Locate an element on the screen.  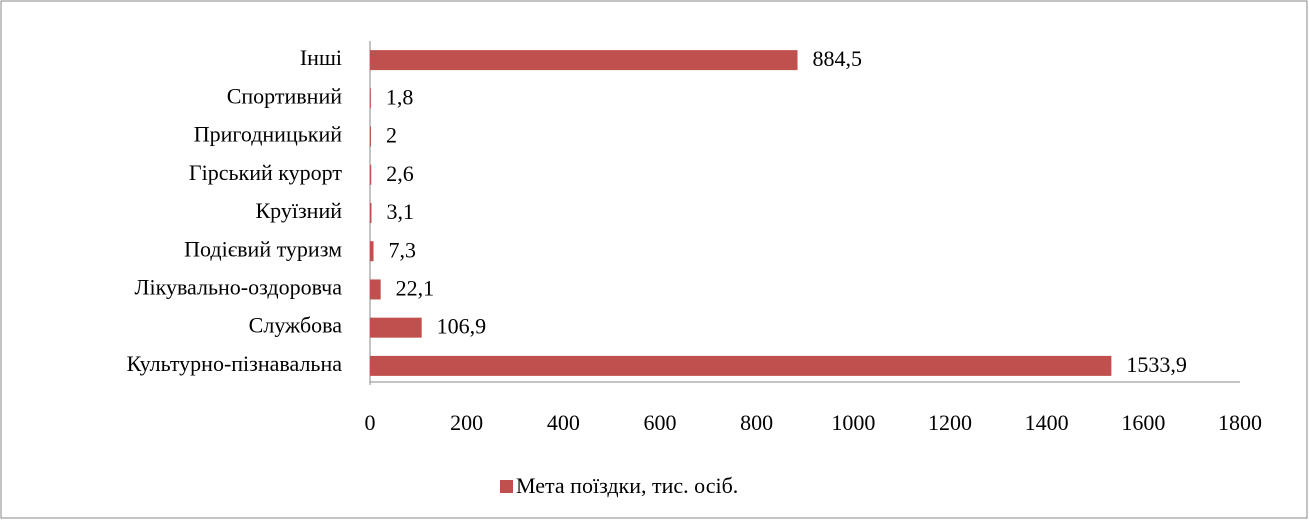
y-tick-label: Пригодницький is located at coordinates (268, 134).